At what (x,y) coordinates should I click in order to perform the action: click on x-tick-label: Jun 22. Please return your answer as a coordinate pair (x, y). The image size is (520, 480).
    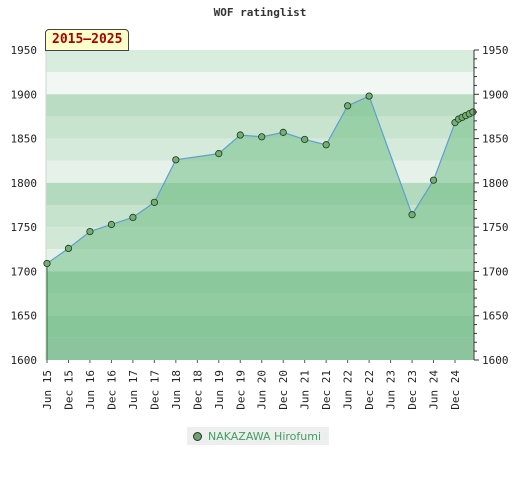
    Looking at the image, I should click on (348, 390).